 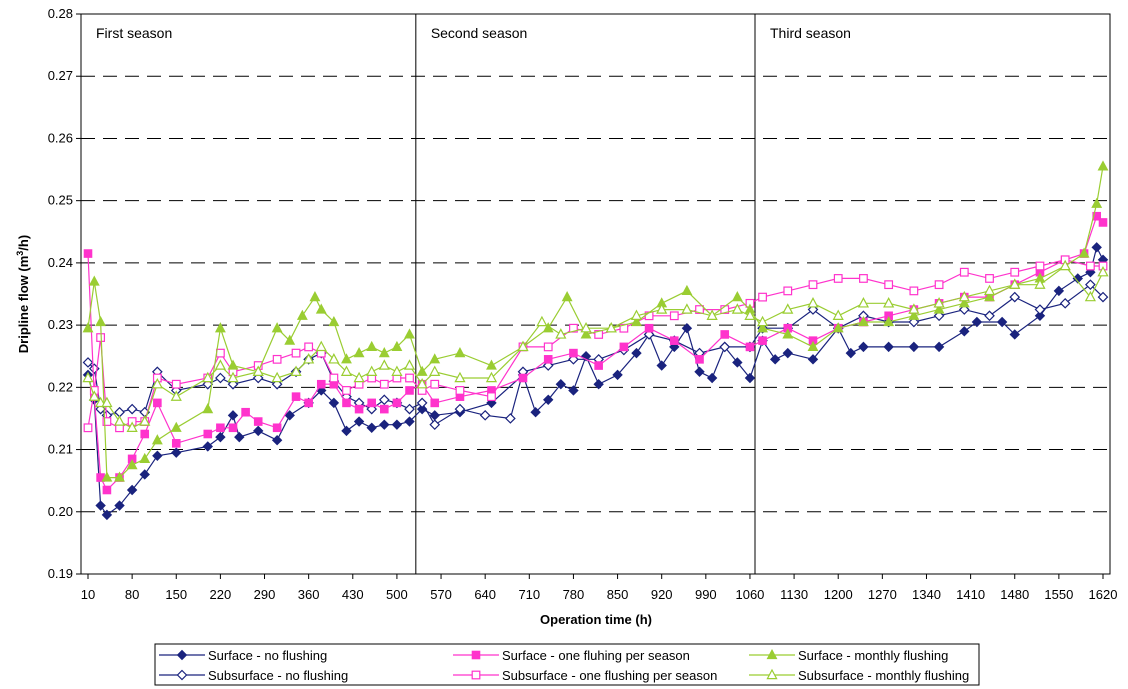 I want to click on y-axis-title-main: Dripline flow (m, so click(x=23, y=305).